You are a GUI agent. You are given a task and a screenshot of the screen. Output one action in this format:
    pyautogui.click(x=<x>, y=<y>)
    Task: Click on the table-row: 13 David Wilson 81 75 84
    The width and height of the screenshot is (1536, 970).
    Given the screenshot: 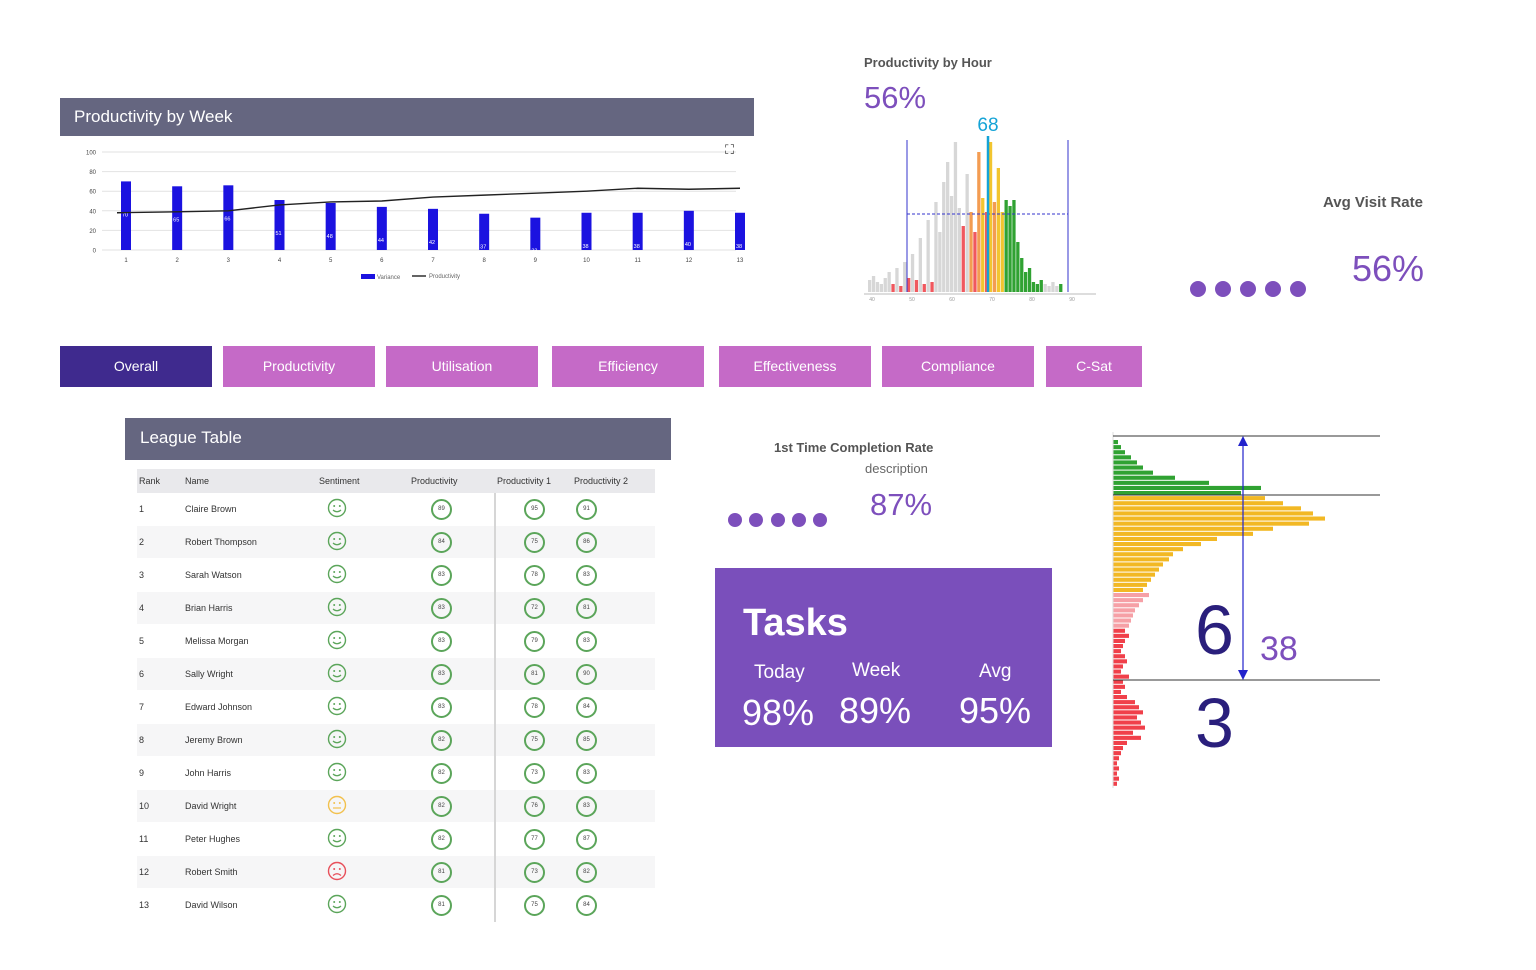 What is the action you would take?
    pyautogui.click(x=396, y=905)
    